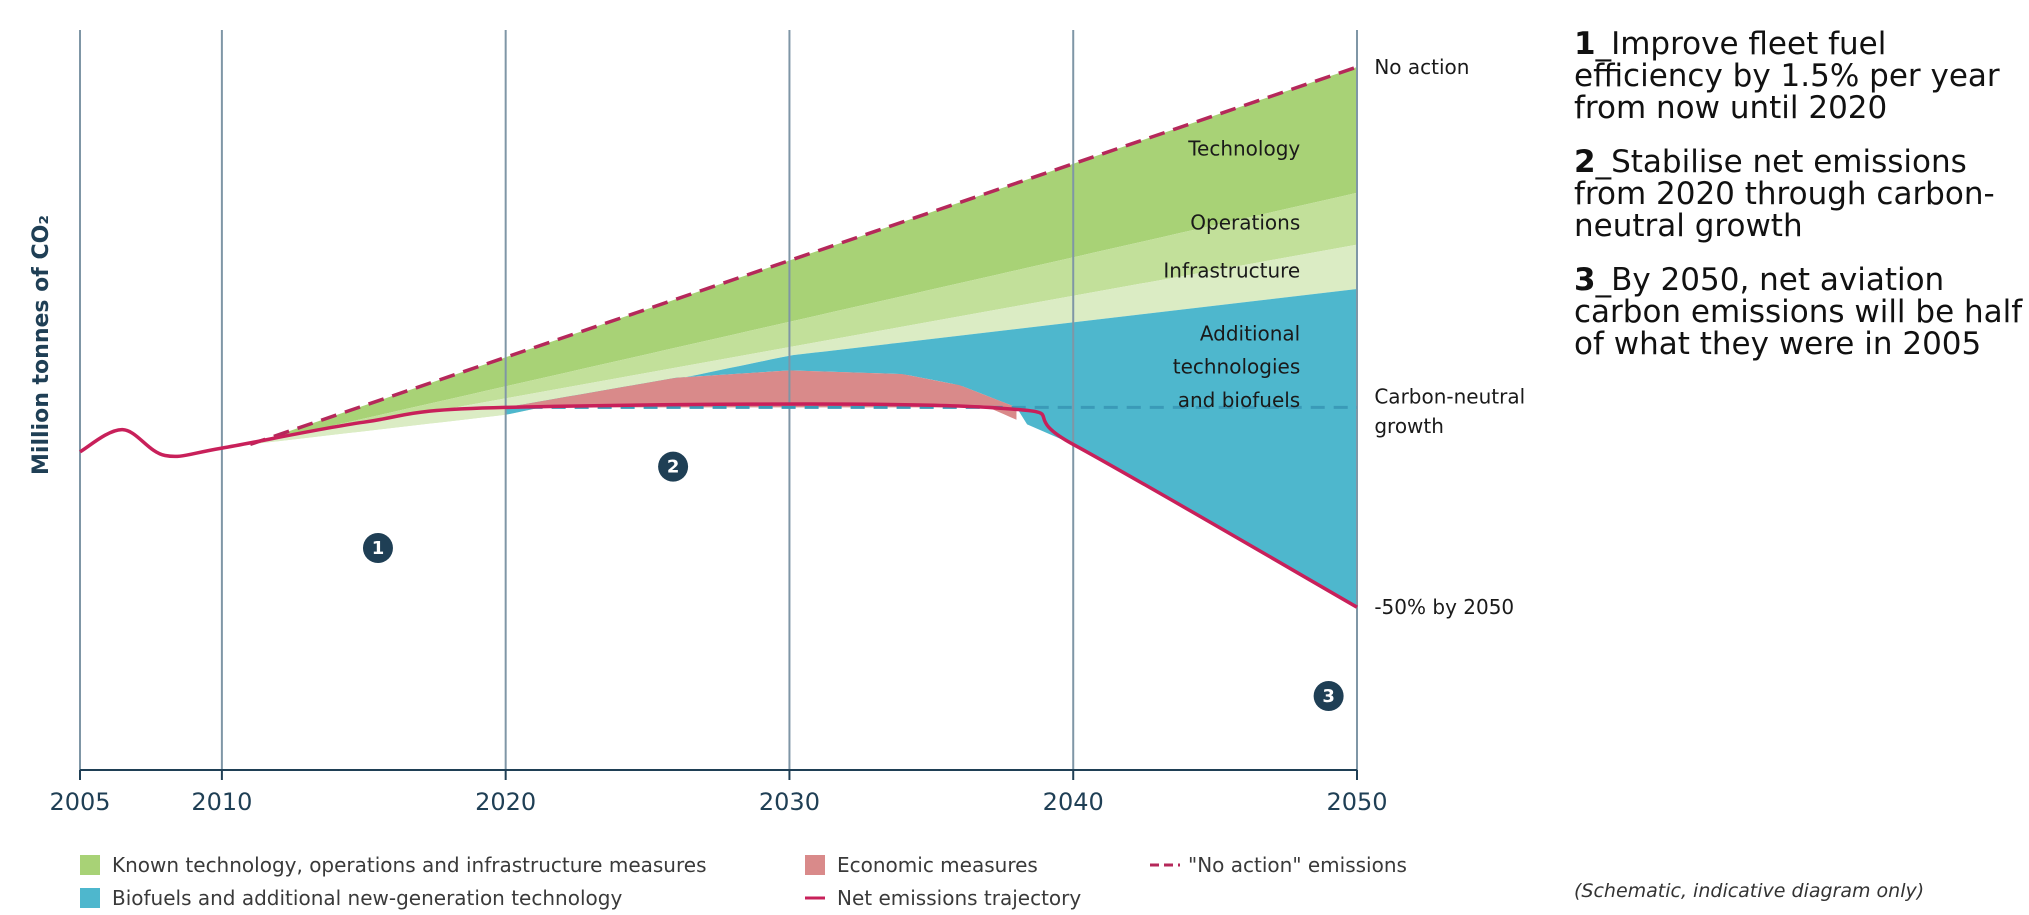 The width and height of the screenshot is (2029, 915). Describe the element at coordinates (1356, 802) in the screenshot. I see `x-tick-label-2050: 2050` at that location.